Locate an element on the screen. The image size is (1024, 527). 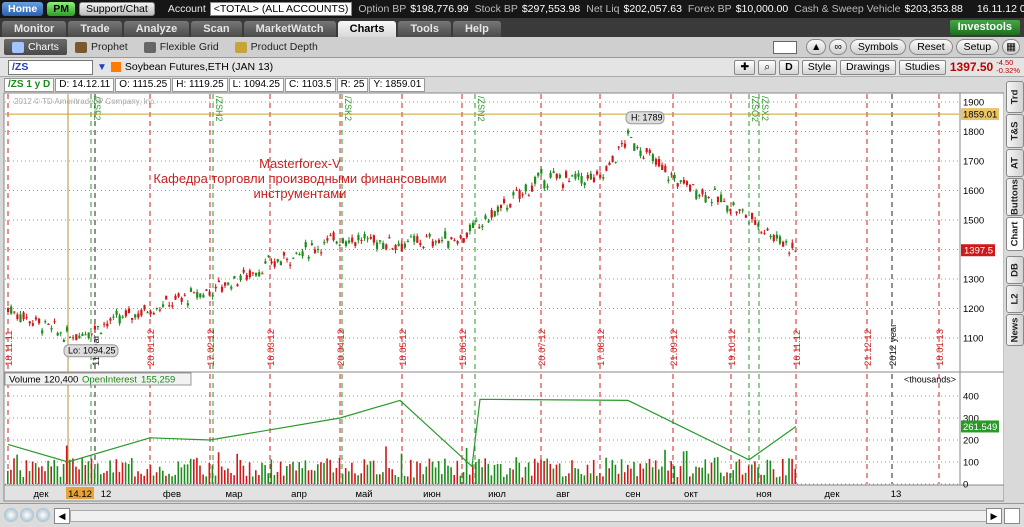
subtab-flexible-grid: Flexible Grid is located at coordinates (181, 47).